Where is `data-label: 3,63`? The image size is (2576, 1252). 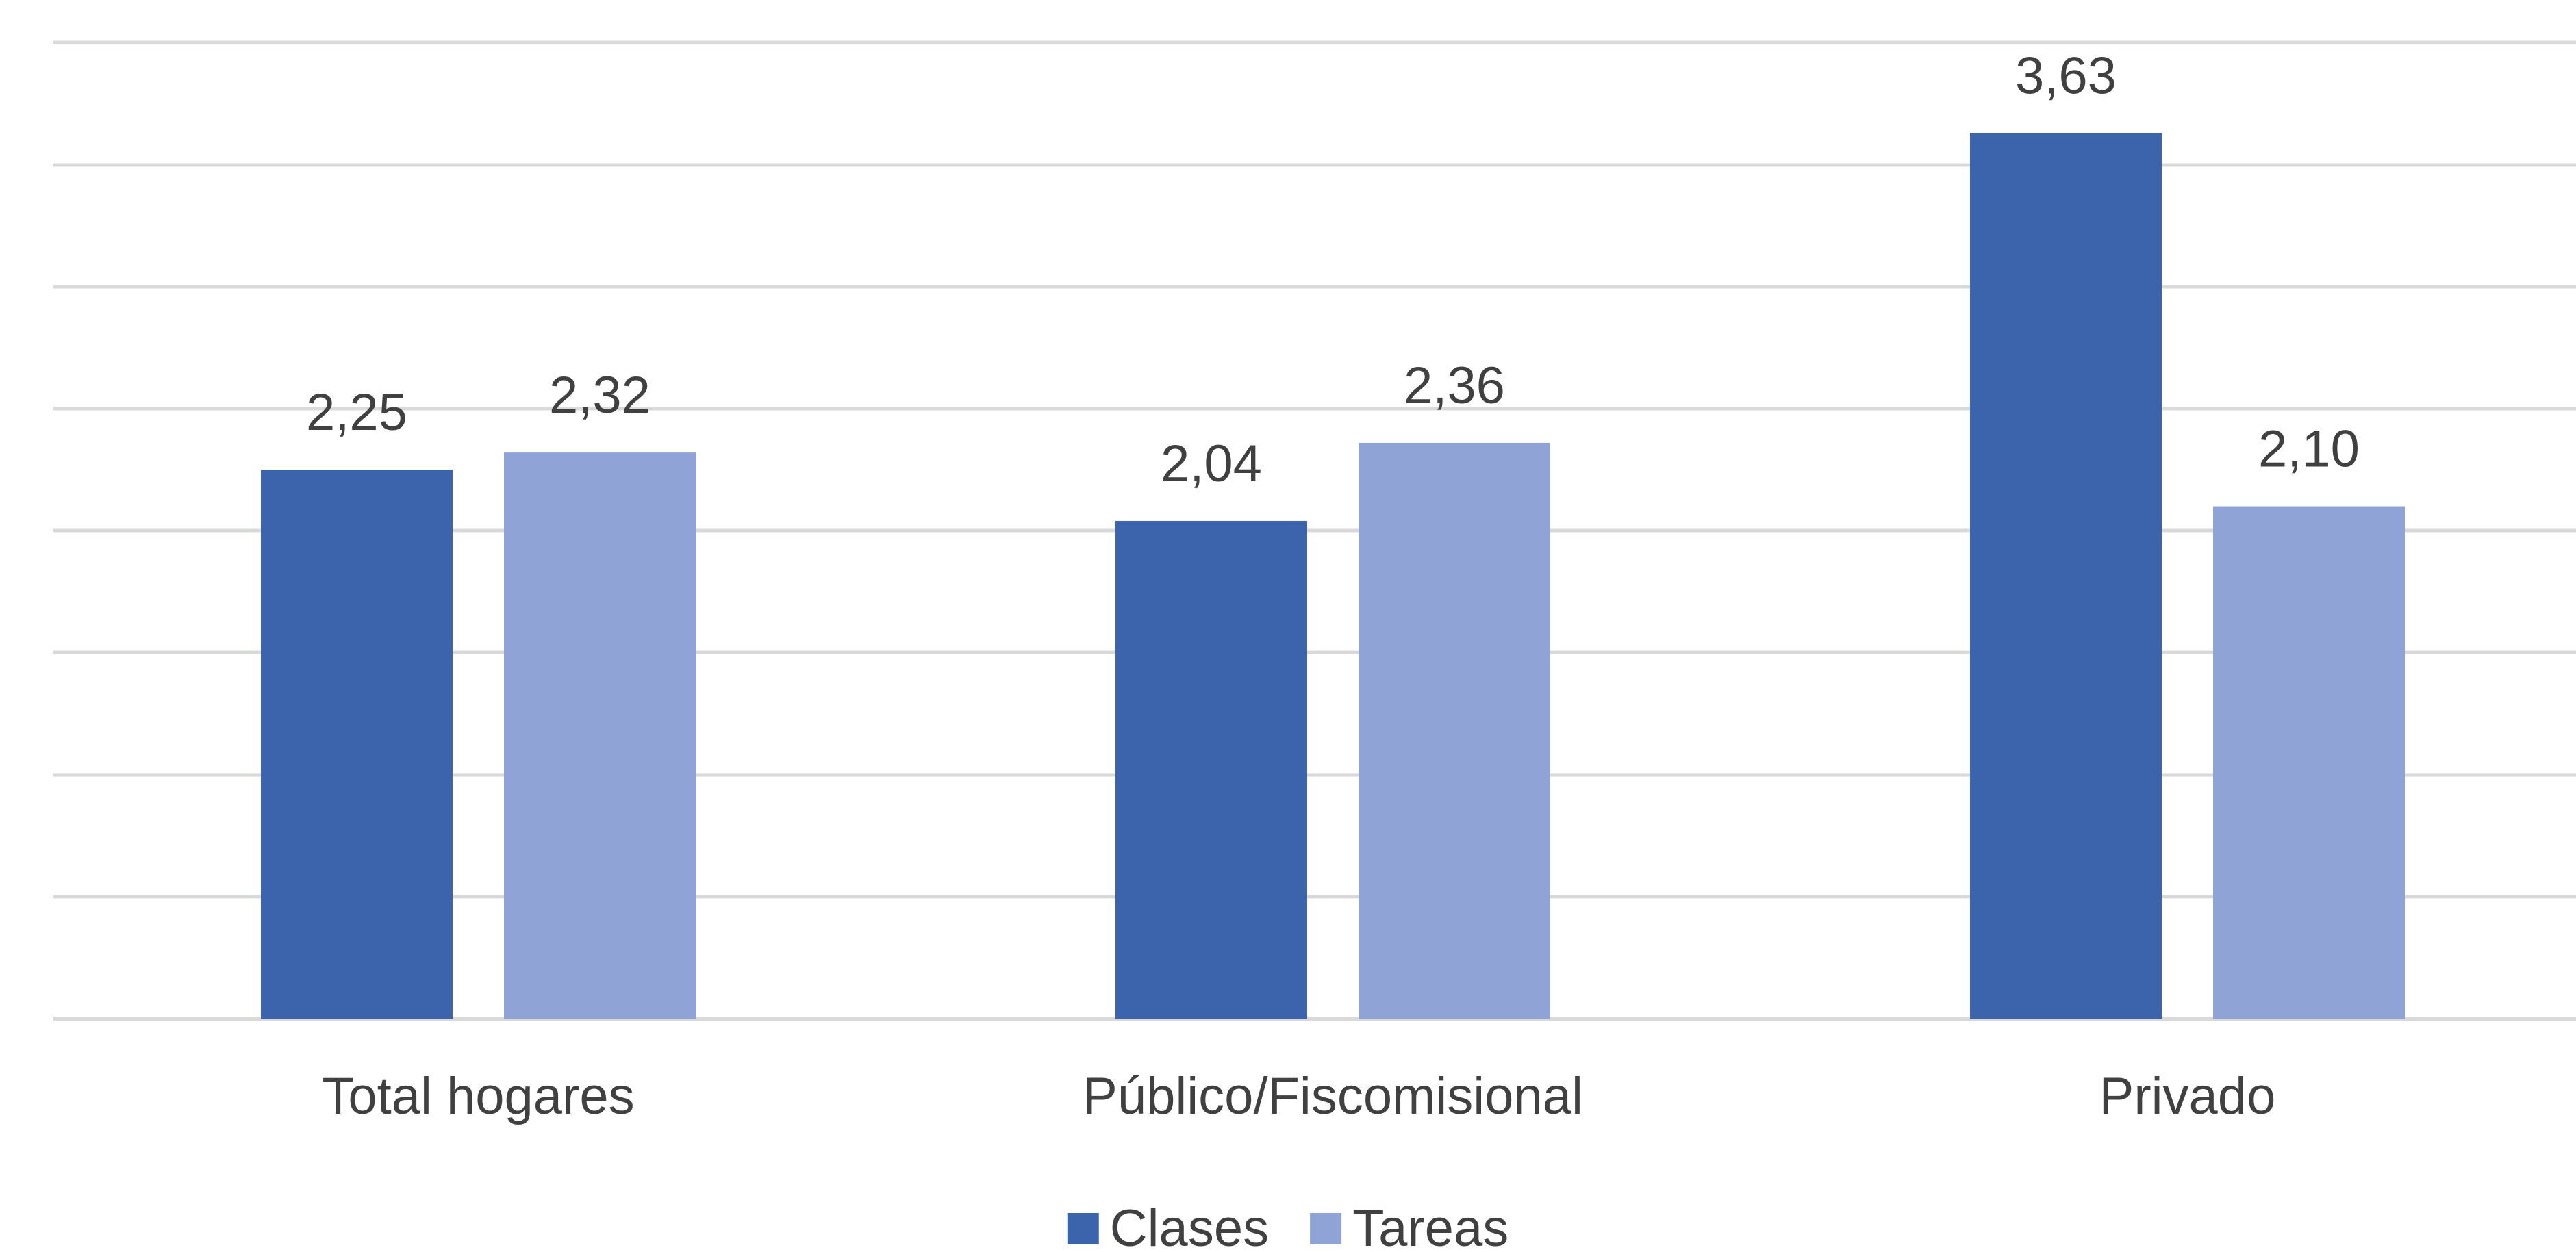
data-label: 3,63 is located at coordinates (2066, 76).